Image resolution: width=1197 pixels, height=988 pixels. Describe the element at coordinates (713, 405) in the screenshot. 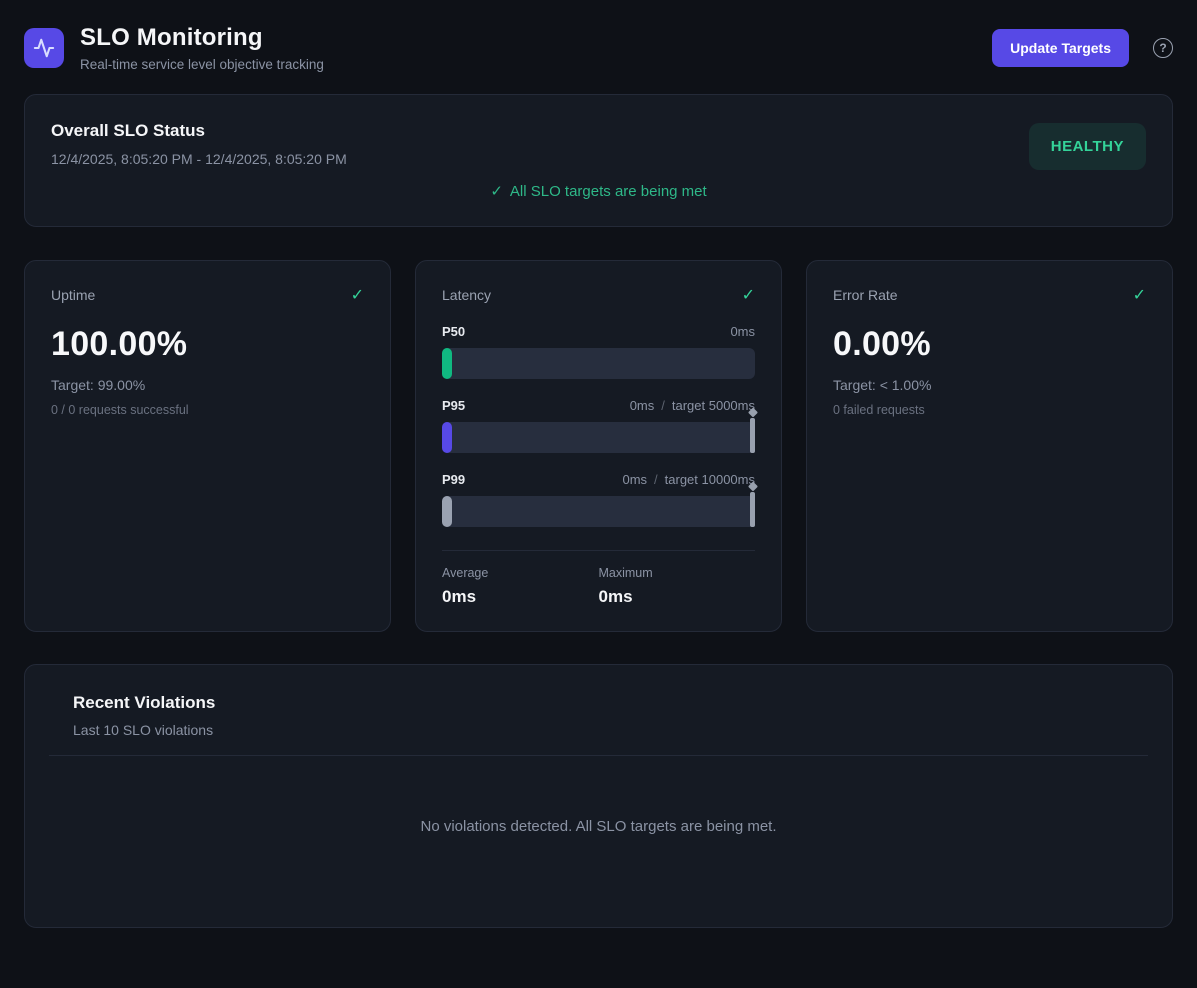

I see `percentile-target: target 5000ms` at that location.